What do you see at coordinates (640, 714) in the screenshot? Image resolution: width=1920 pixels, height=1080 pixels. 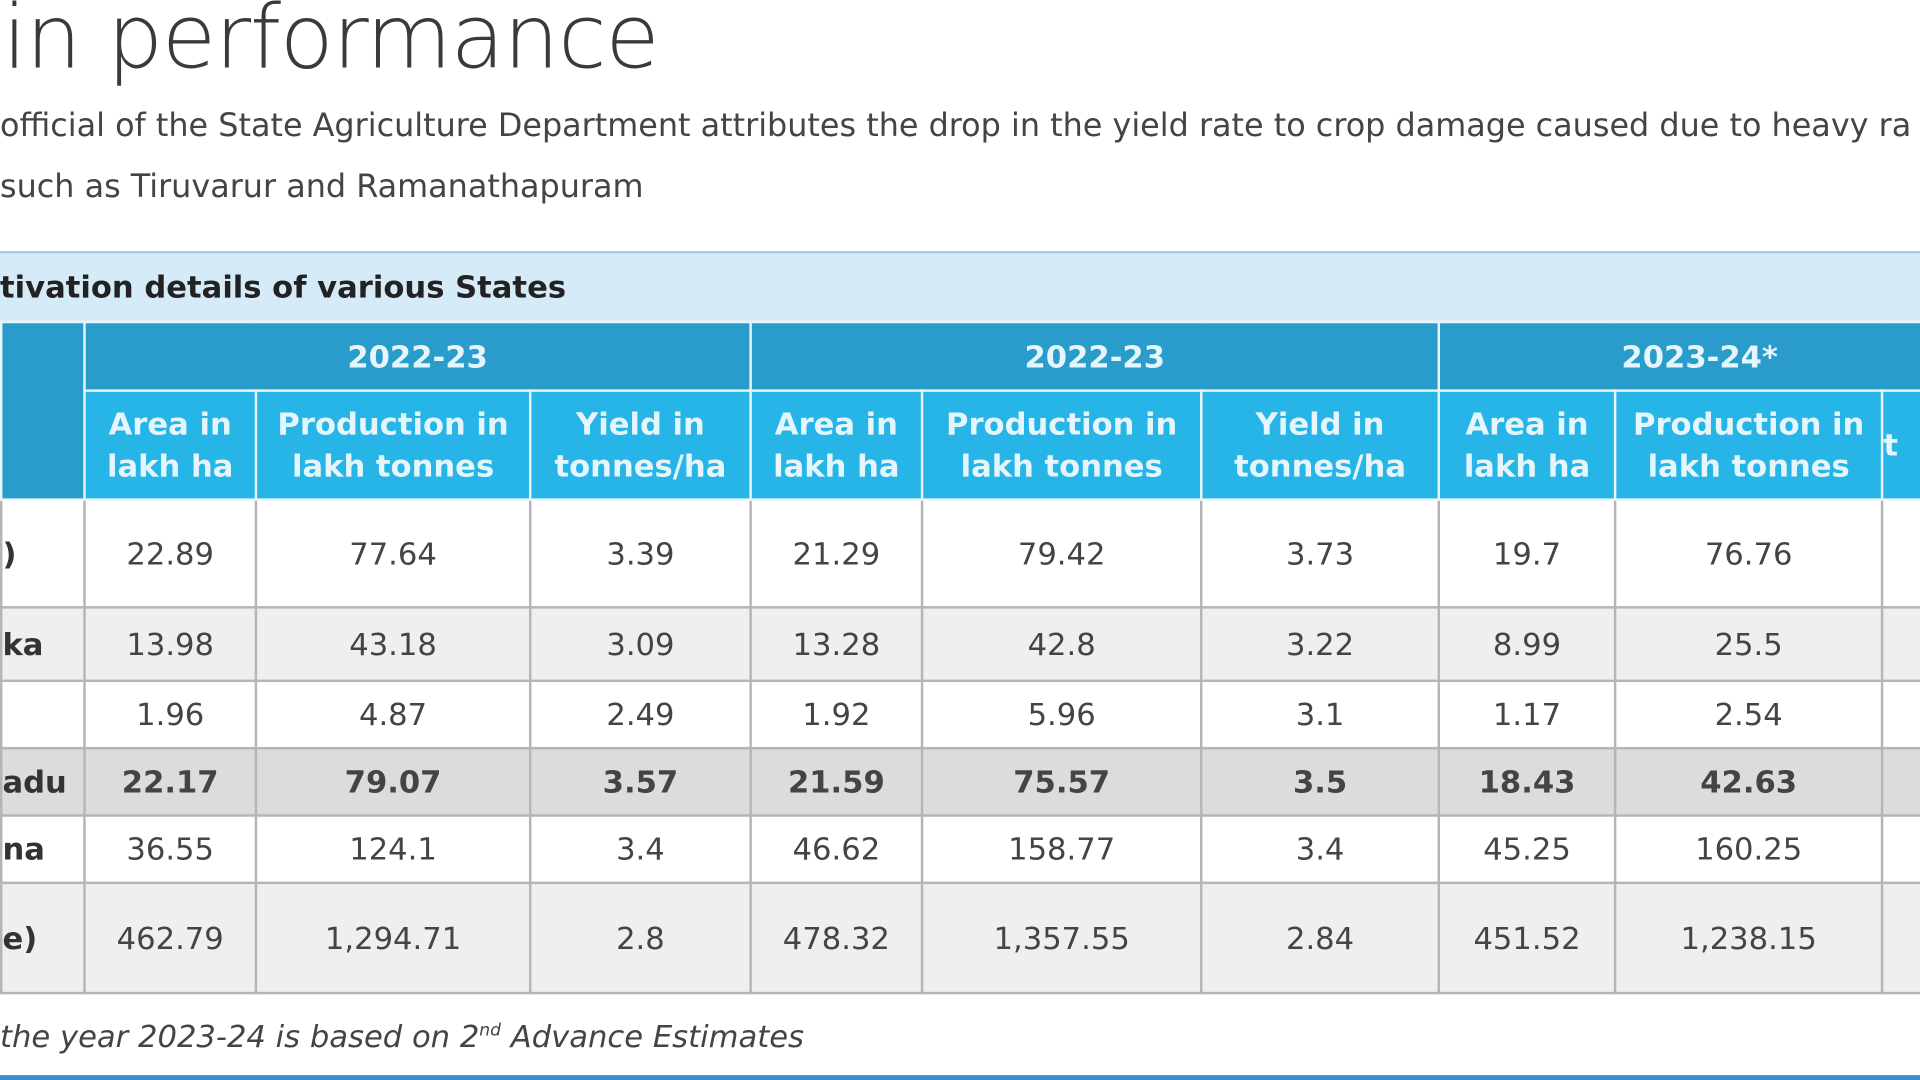 I see `cell: 2.49` at bounding box center [640, 714].